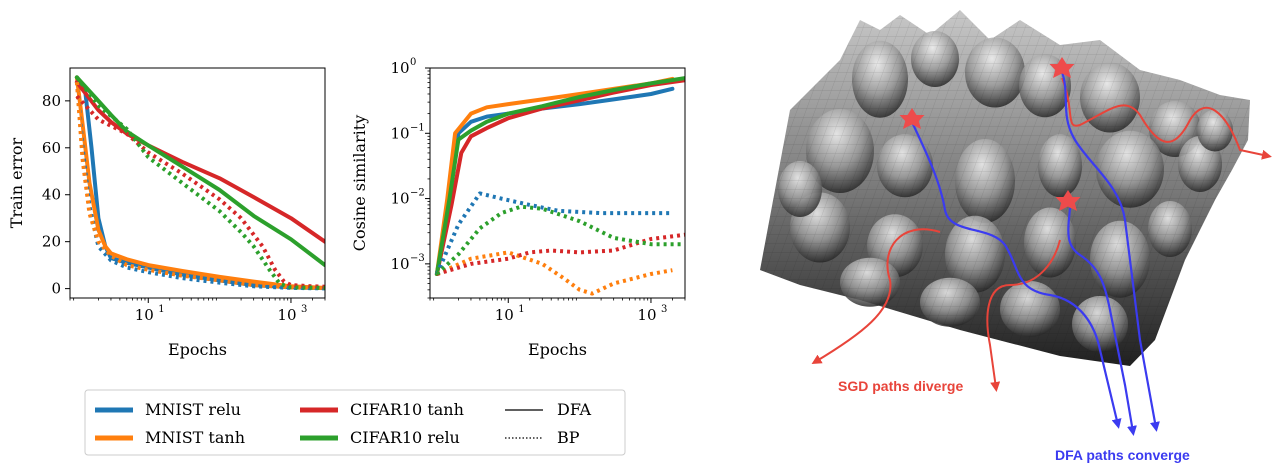  What do you see at coordinates (51, 148) in the screenshot?
I see `y-tick-label: 60` at bounding box center [51, 148].